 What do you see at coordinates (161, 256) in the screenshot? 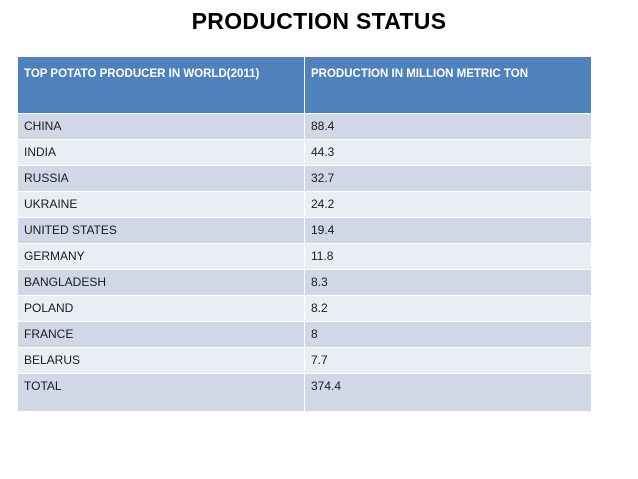
I see `country-cell: GERMANY` at bounding box center [161, 256].